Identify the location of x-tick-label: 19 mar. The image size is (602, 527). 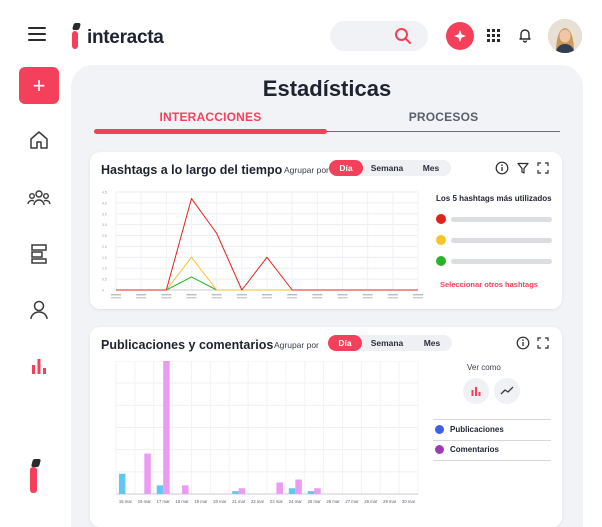
(201, 501).